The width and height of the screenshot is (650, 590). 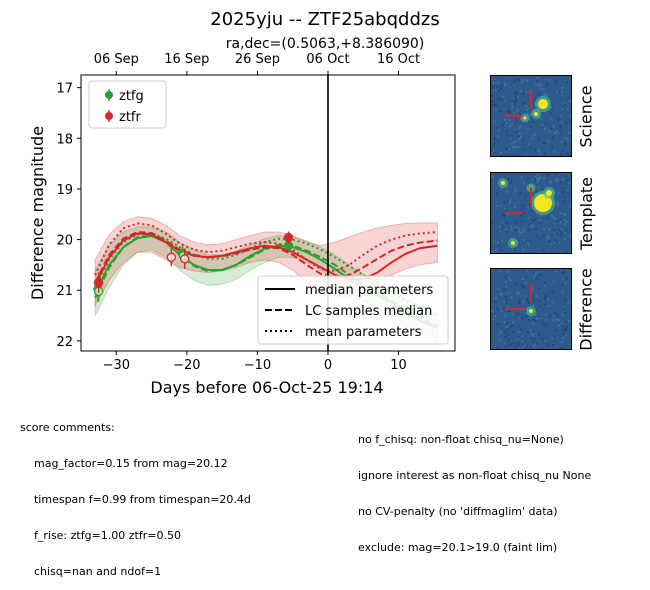 I want to click on style-legend-label: LC samples median, so click(x=368, y=311).